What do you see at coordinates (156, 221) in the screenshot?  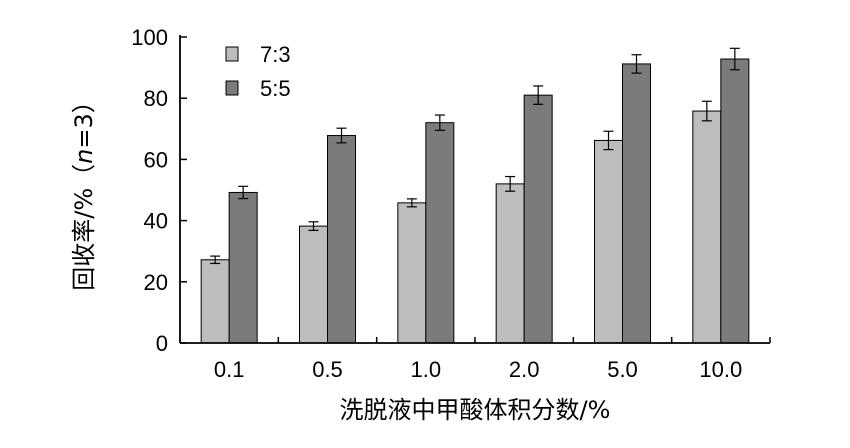 I see `y-tick-label-3: 40` at bounding box center [156, 221].